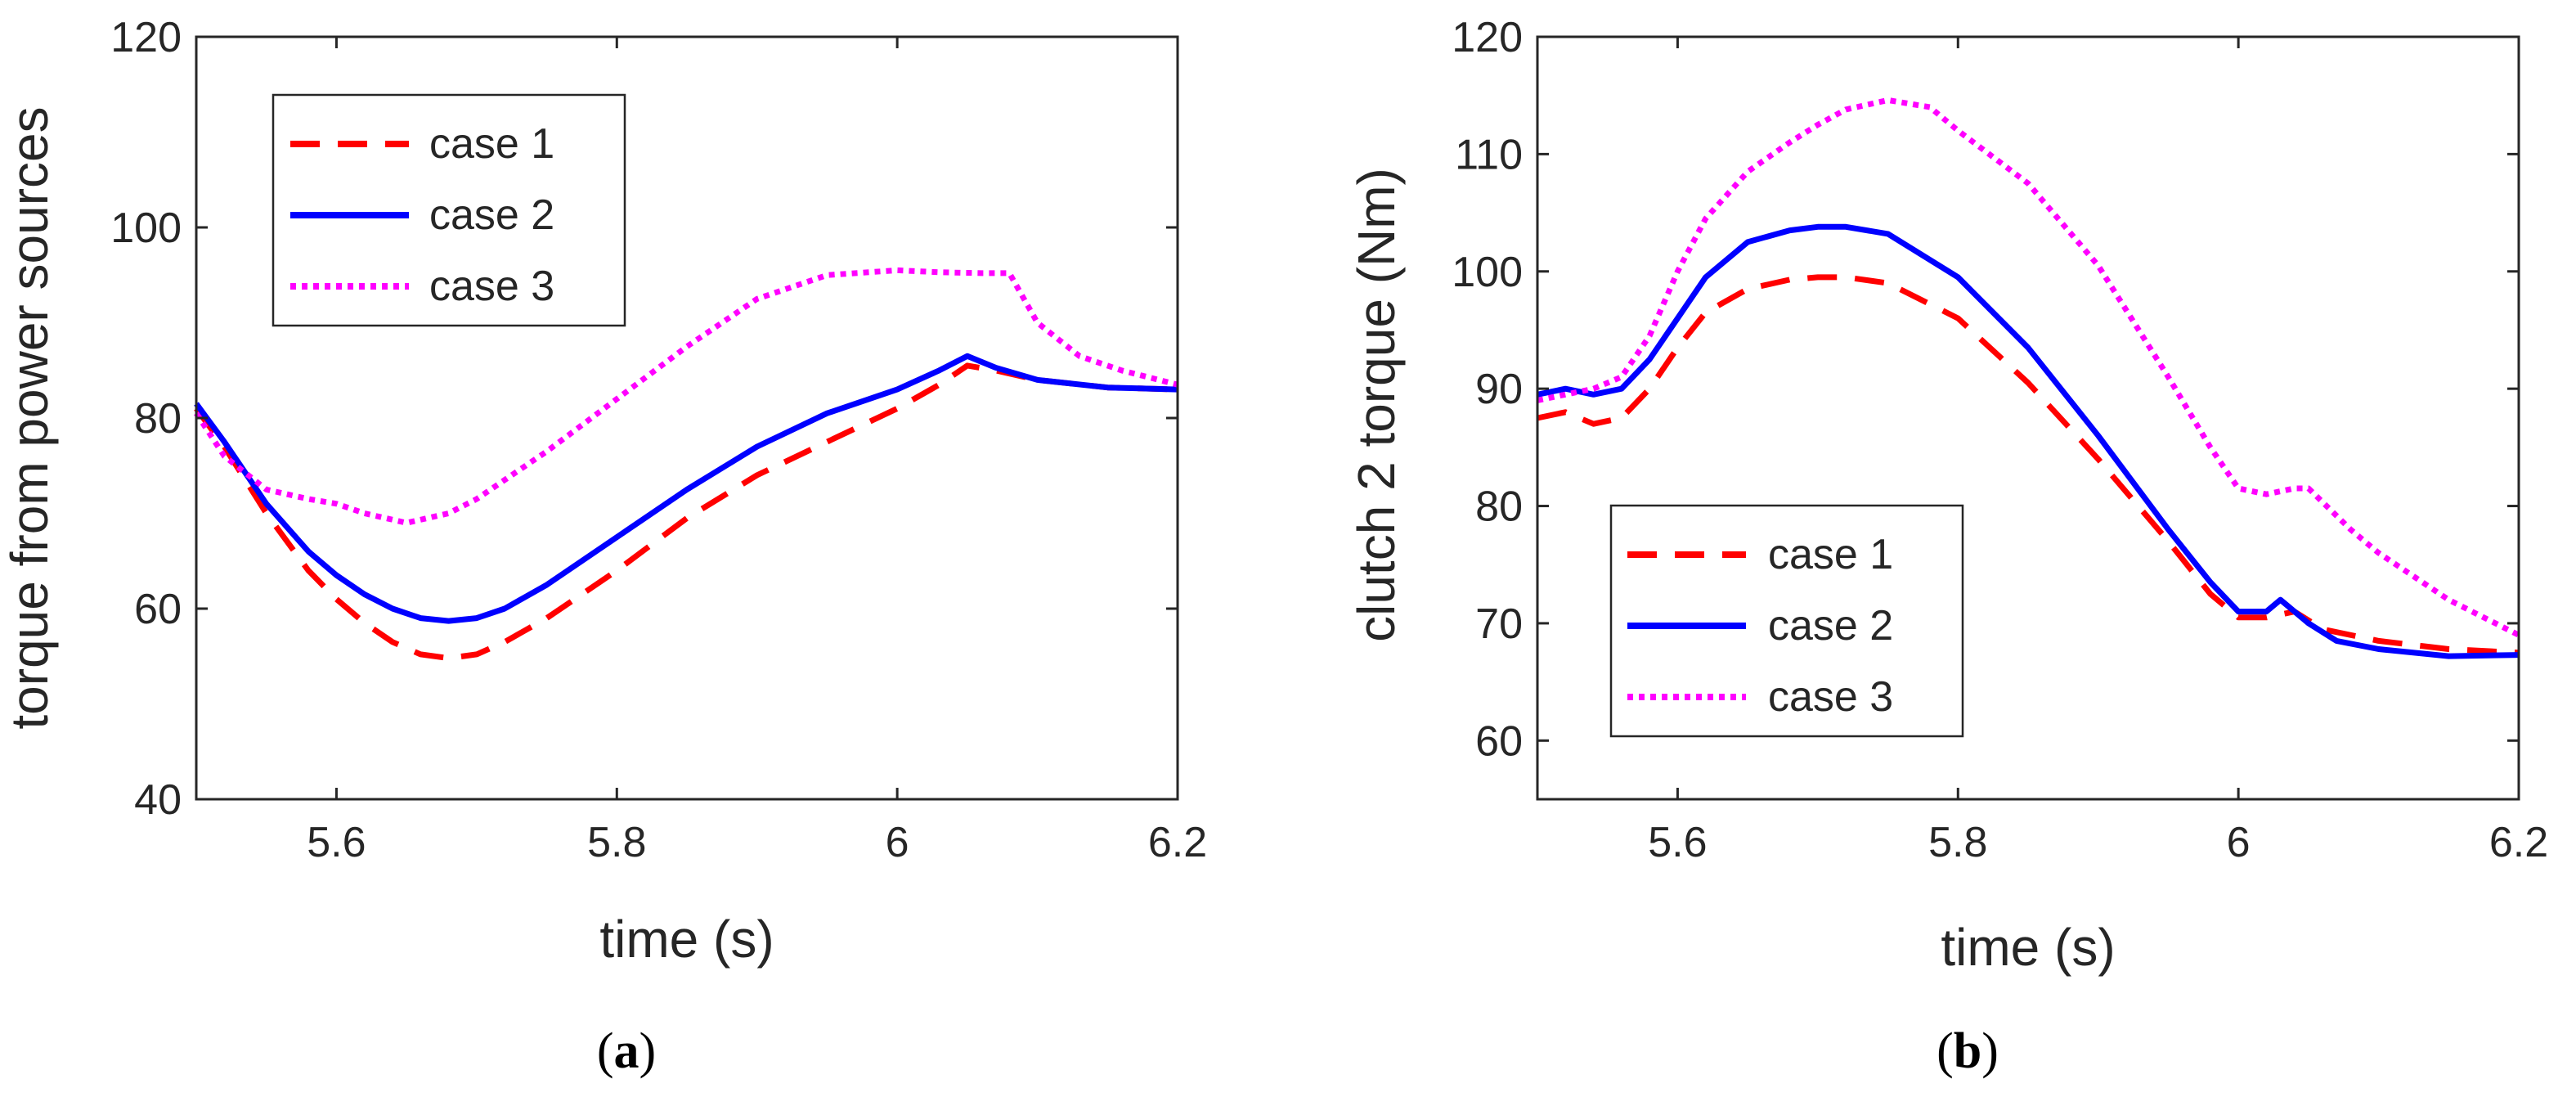 The image size is (2576, 1097). What do you see at coordinates (29, 417) in the screenshot?
I see `y-axis-label: torque from power sources` at bounding box center [29, 417].